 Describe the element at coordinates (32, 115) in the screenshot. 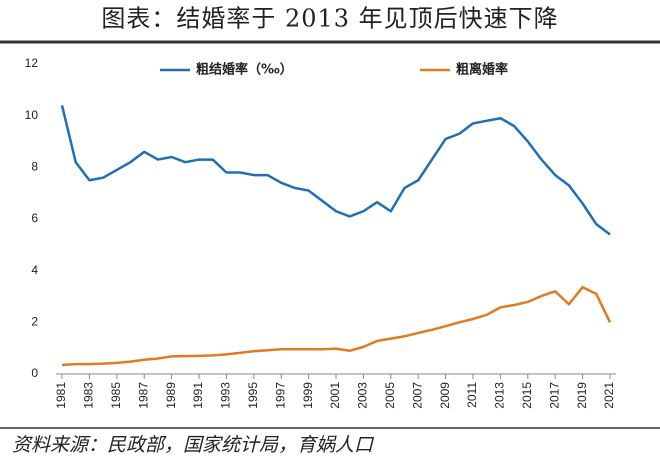

I see `y-tick-label: 10` at that location.